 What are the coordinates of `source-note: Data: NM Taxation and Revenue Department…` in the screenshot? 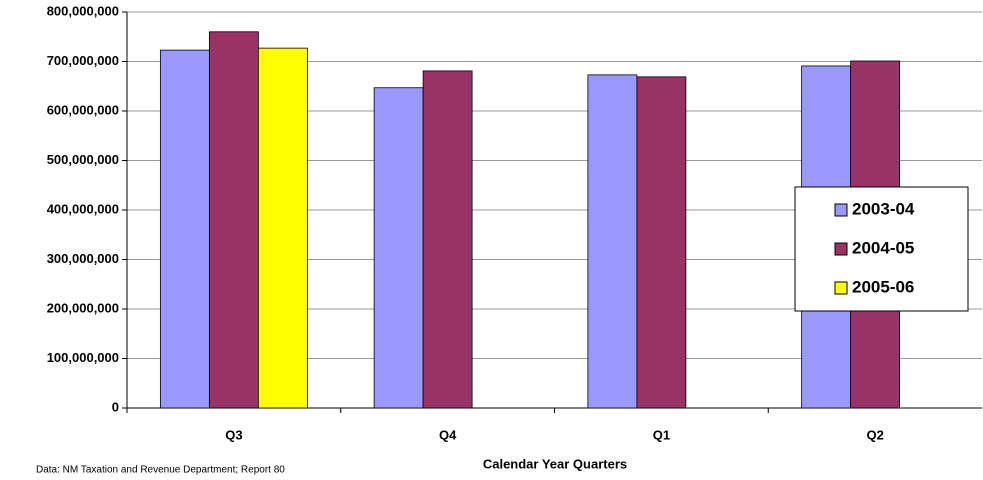 It's located at (160, 470).